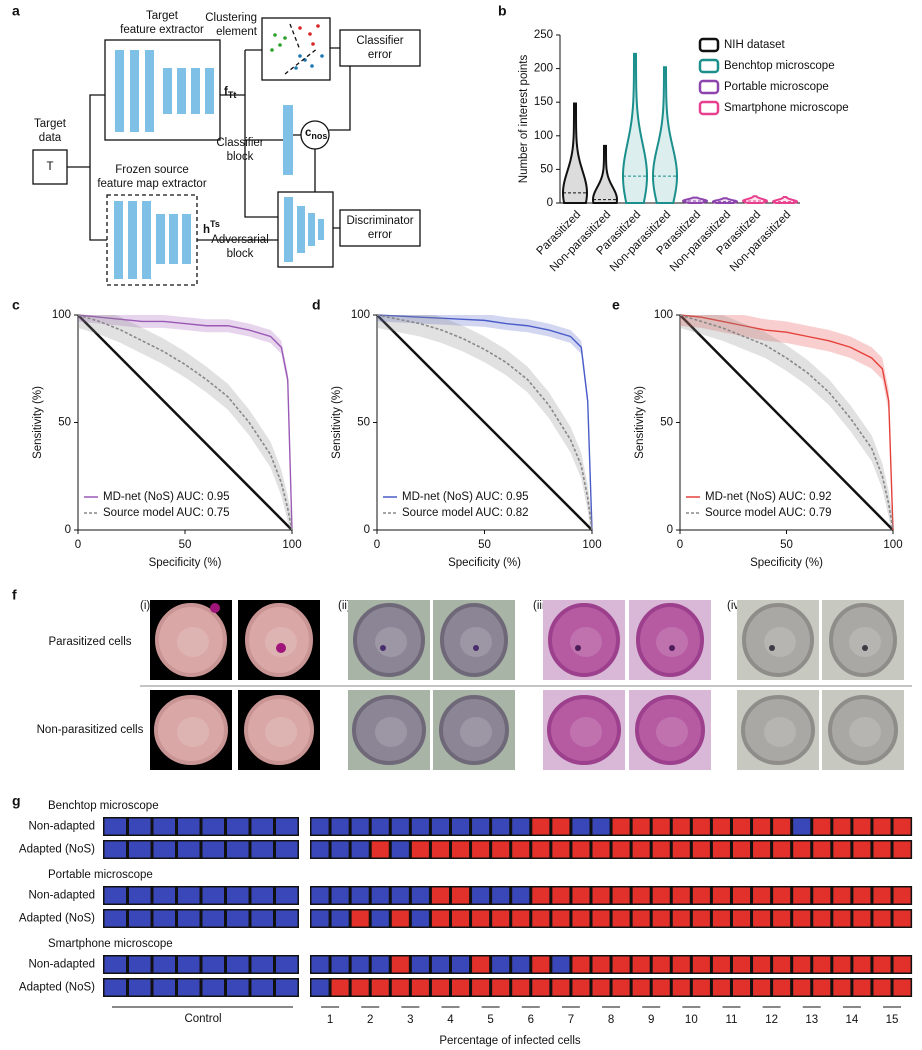  What do you see at coordinates (550, 203) in the screenshot?
I see `label: 0` at bounding box center [550, 203].